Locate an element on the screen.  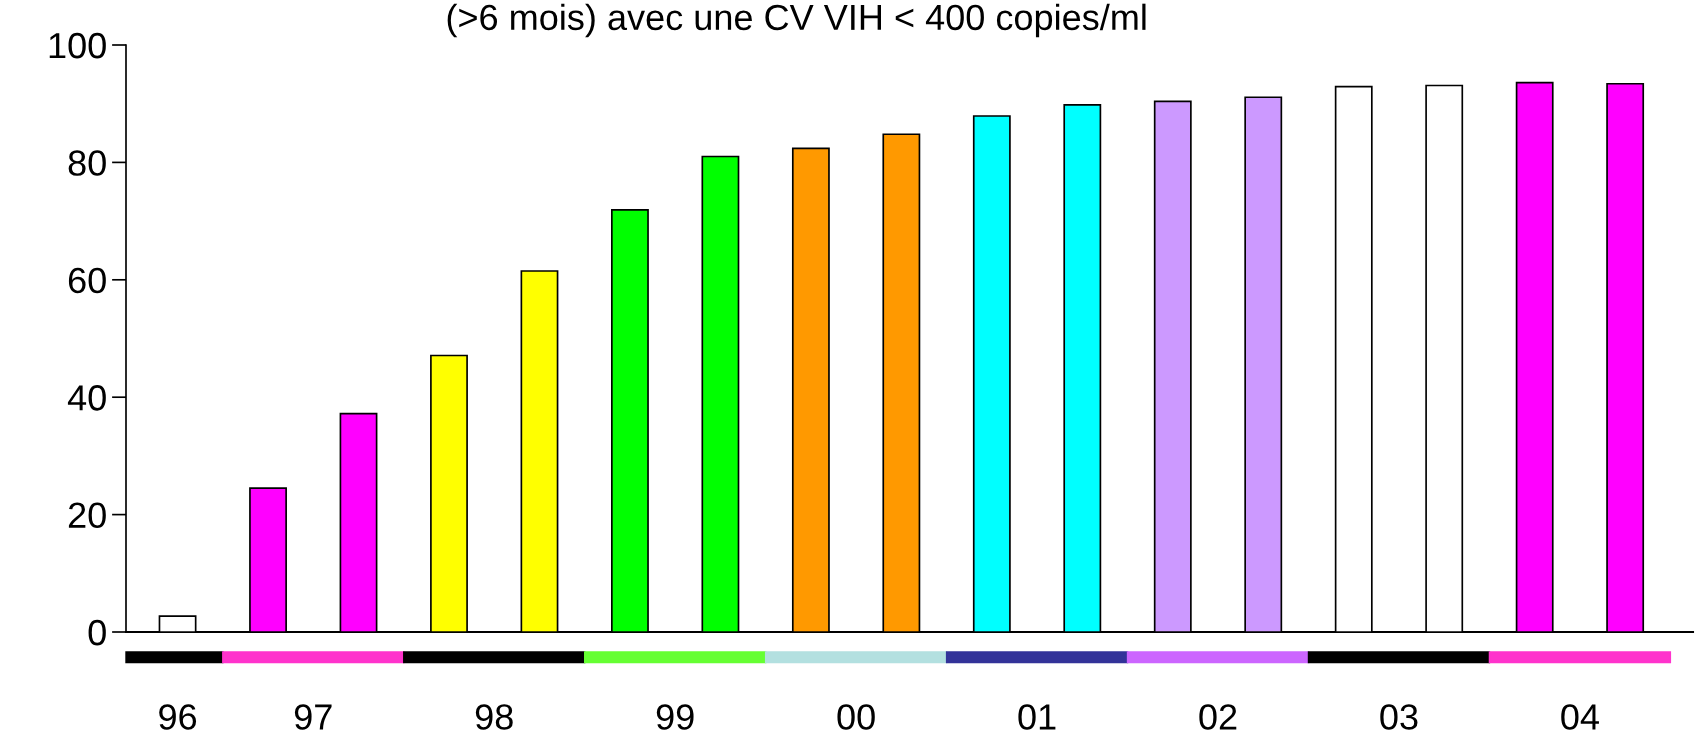
text: 04 is located at coordinates (1580, 717).